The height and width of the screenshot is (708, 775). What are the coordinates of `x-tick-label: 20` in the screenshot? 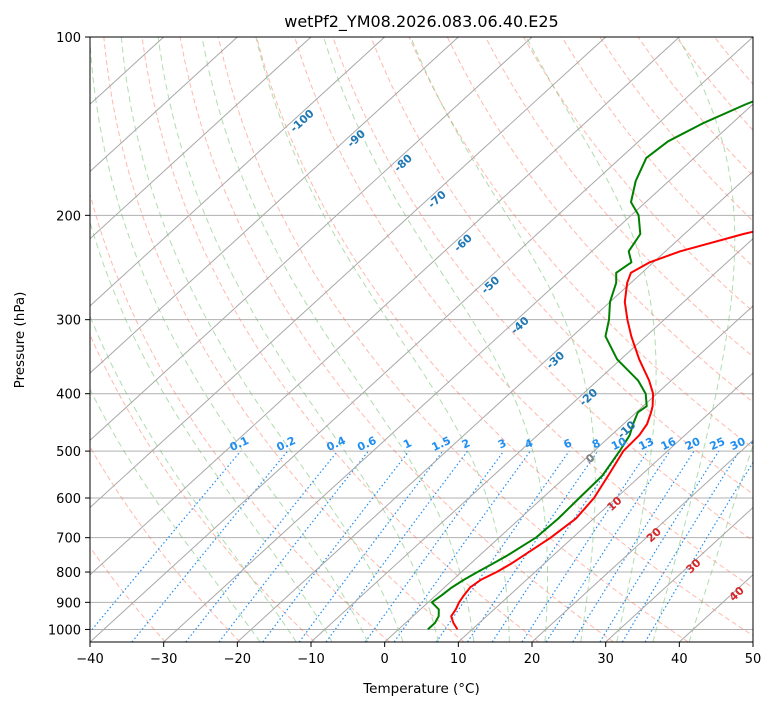 It's located at (532, 659).